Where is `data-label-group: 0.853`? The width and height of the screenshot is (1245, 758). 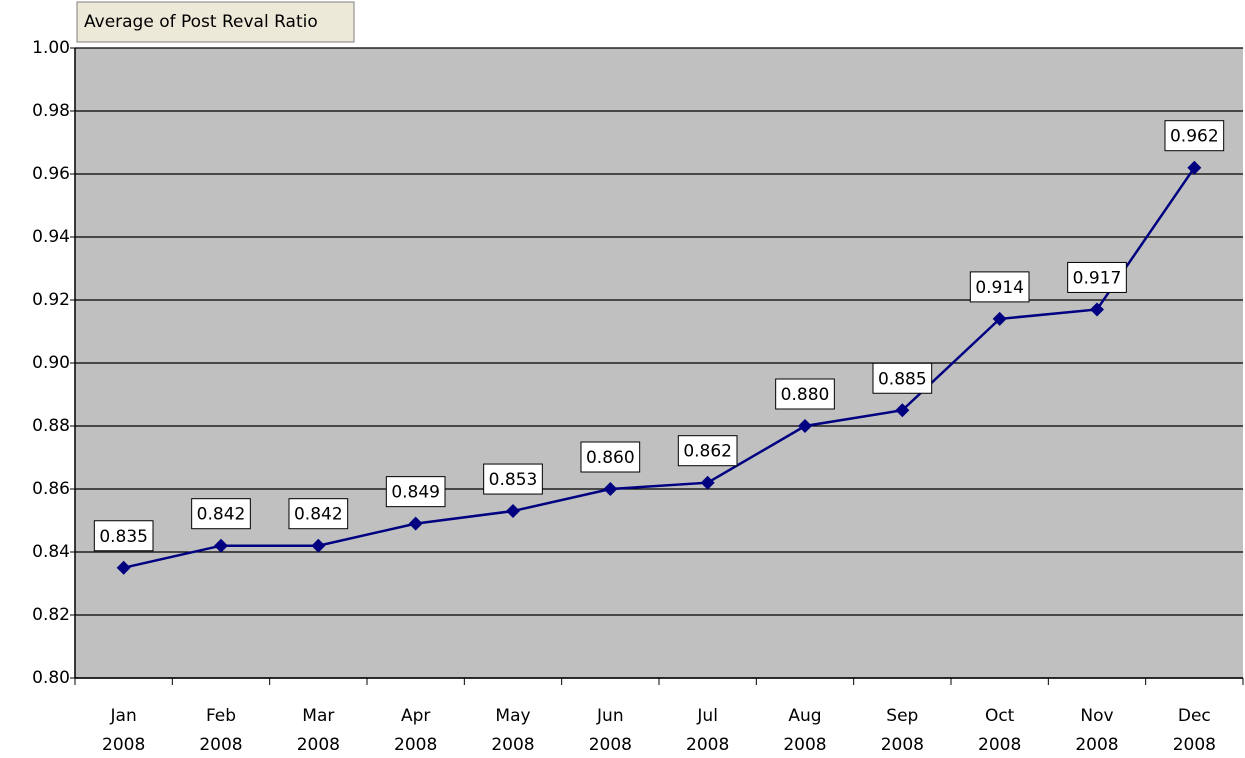 data-label-group: 0.853 is located at coordinates (513, 479).